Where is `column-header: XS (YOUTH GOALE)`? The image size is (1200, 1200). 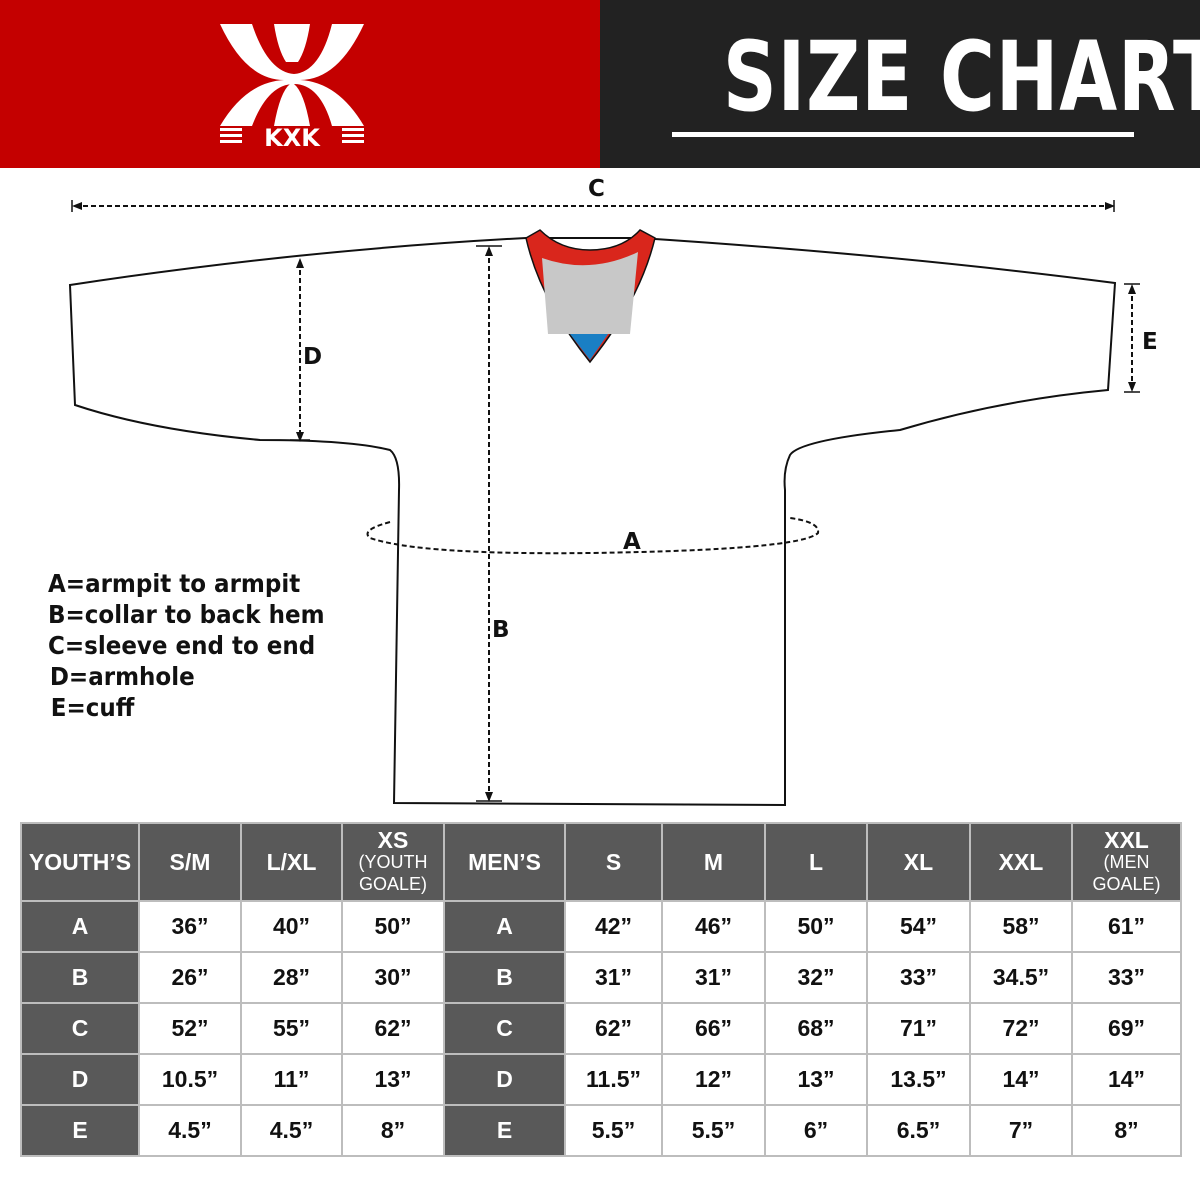
column-header: XS (YOUTH GOALE) is located at coordinates (393, 862).